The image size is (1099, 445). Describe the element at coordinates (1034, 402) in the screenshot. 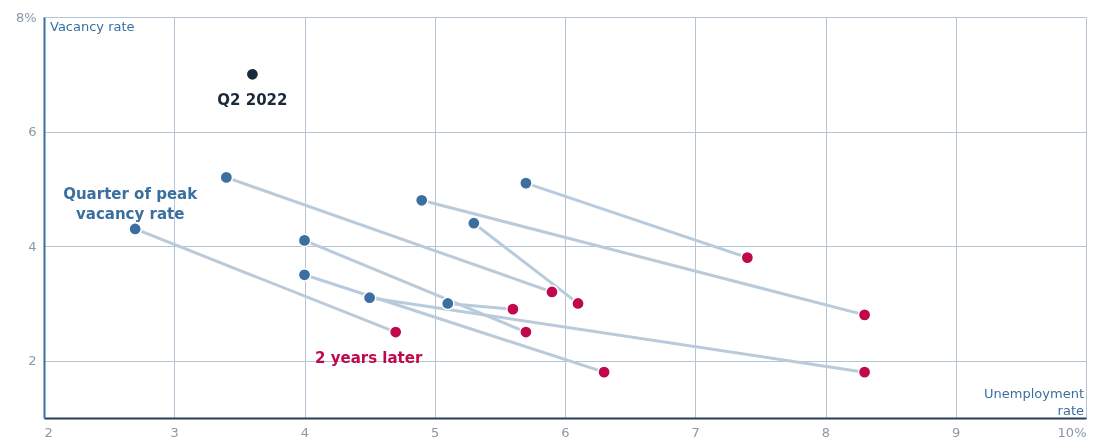

I see `x-axis-title: Unemployment rate` at that location.